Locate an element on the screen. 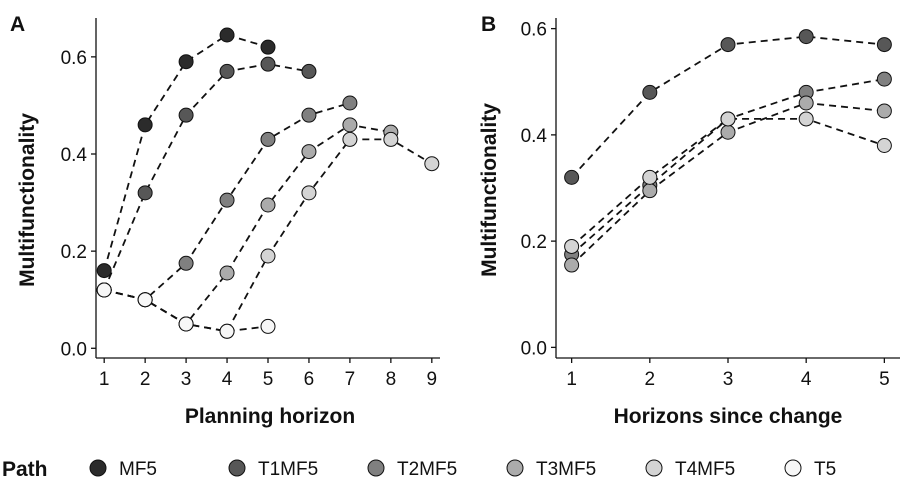 Image resolution: width=912 pixels, height=480 pixels. panel-a-x-tick-label: 2 is located at coordinates (145, 379).